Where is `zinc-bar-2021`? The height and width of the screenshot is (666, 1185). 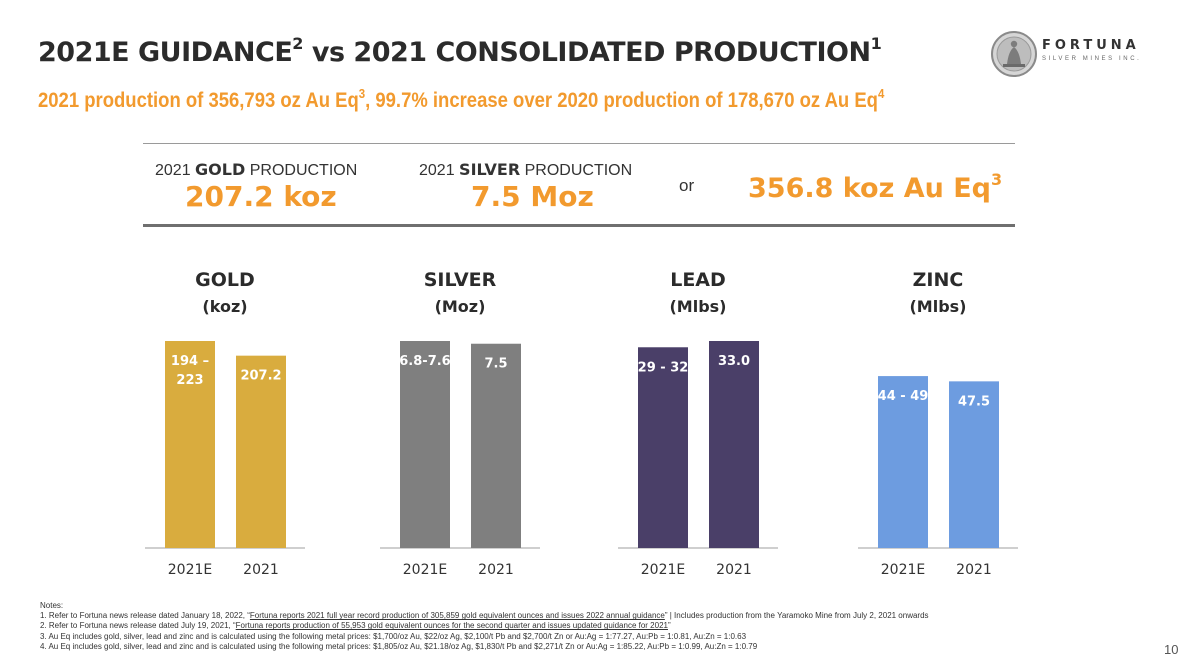
zinc-bar-2021 is located at coordinates (974, 464).